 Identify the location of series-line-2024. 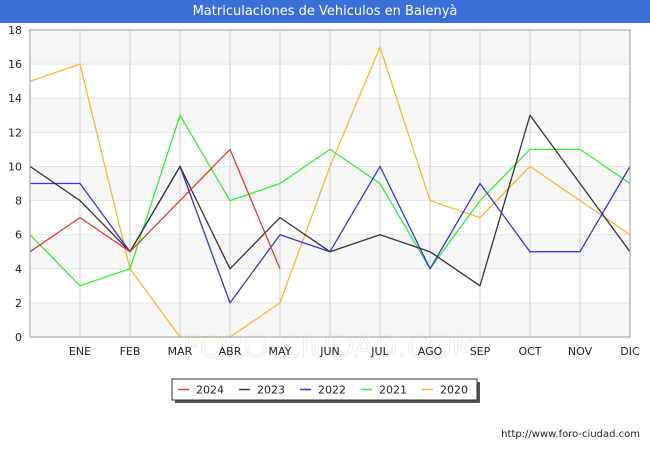
(155, 209).